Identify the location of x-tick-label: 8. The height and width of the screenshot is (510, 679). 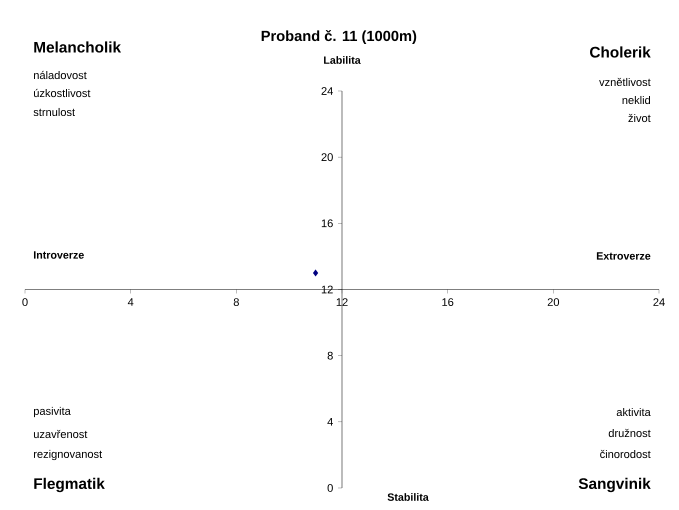
(236, 302).